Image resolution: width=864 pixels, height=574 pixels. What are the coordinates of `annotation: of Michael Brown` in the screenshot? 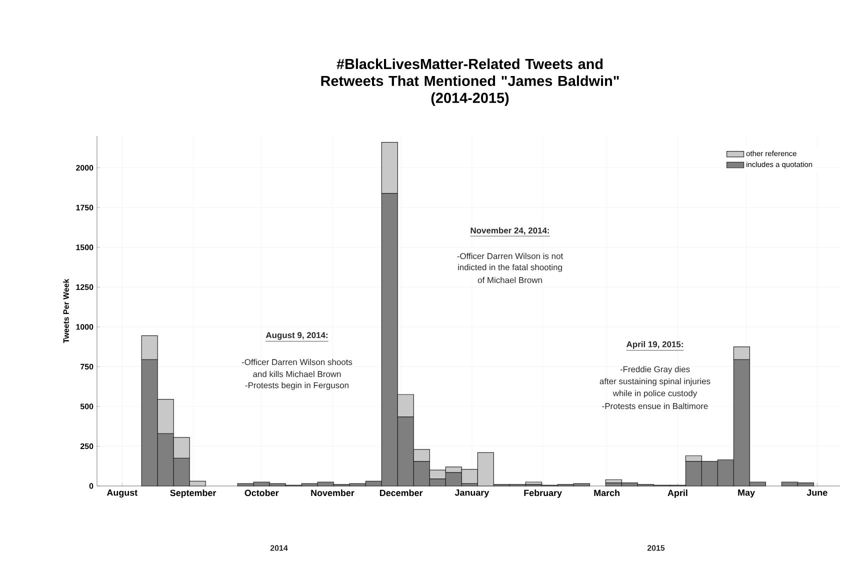 It's located at (510, 280).